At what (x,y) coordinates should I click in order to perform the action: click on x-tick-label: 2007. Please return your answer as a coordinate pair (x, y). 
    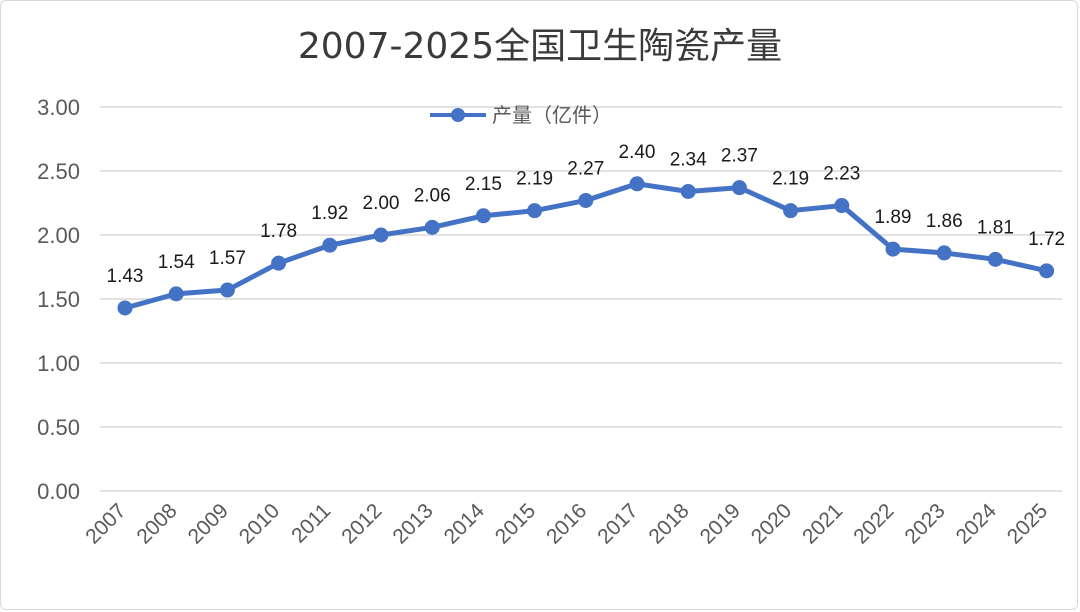
    Looking at the image, I should click on (105, 523).